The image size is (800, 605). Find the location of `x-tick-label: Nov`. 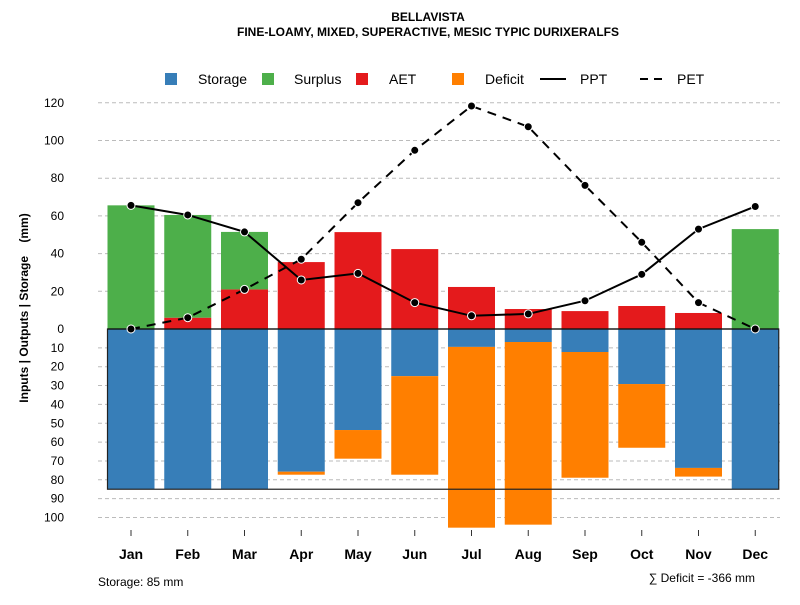

x-tick-label: Nov is located at coordinates (698, 554).